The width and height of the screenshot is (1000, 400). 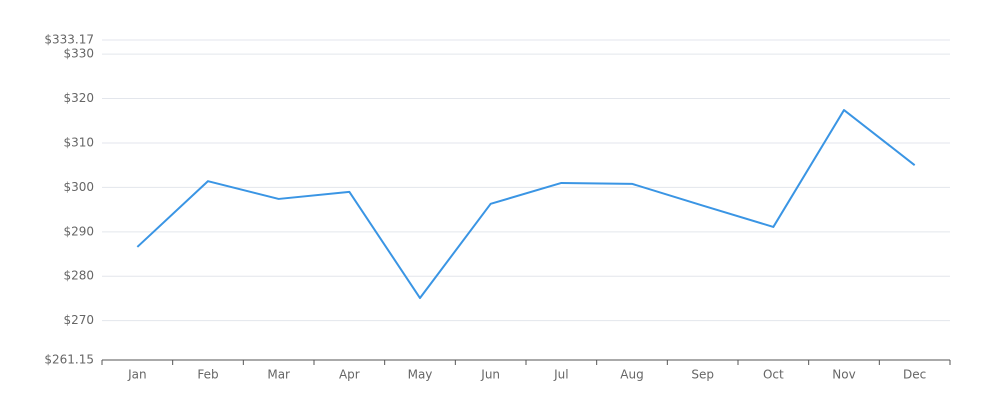 I want to click on x-tick-label: Aug, so click(x=631, y=375).